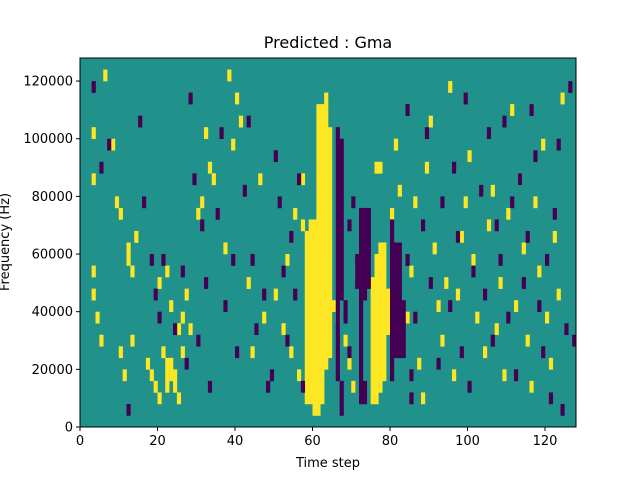  I want to click on chart-title: Predicted : Gma, so click(328, 42).